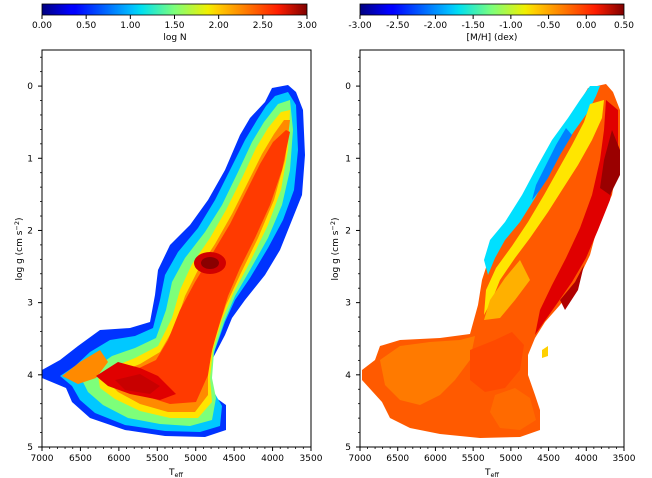 The height and width of the screenshot is (478, 652). I want to click on colorbar-tick-label-left: 1.00, so click(130, 26).